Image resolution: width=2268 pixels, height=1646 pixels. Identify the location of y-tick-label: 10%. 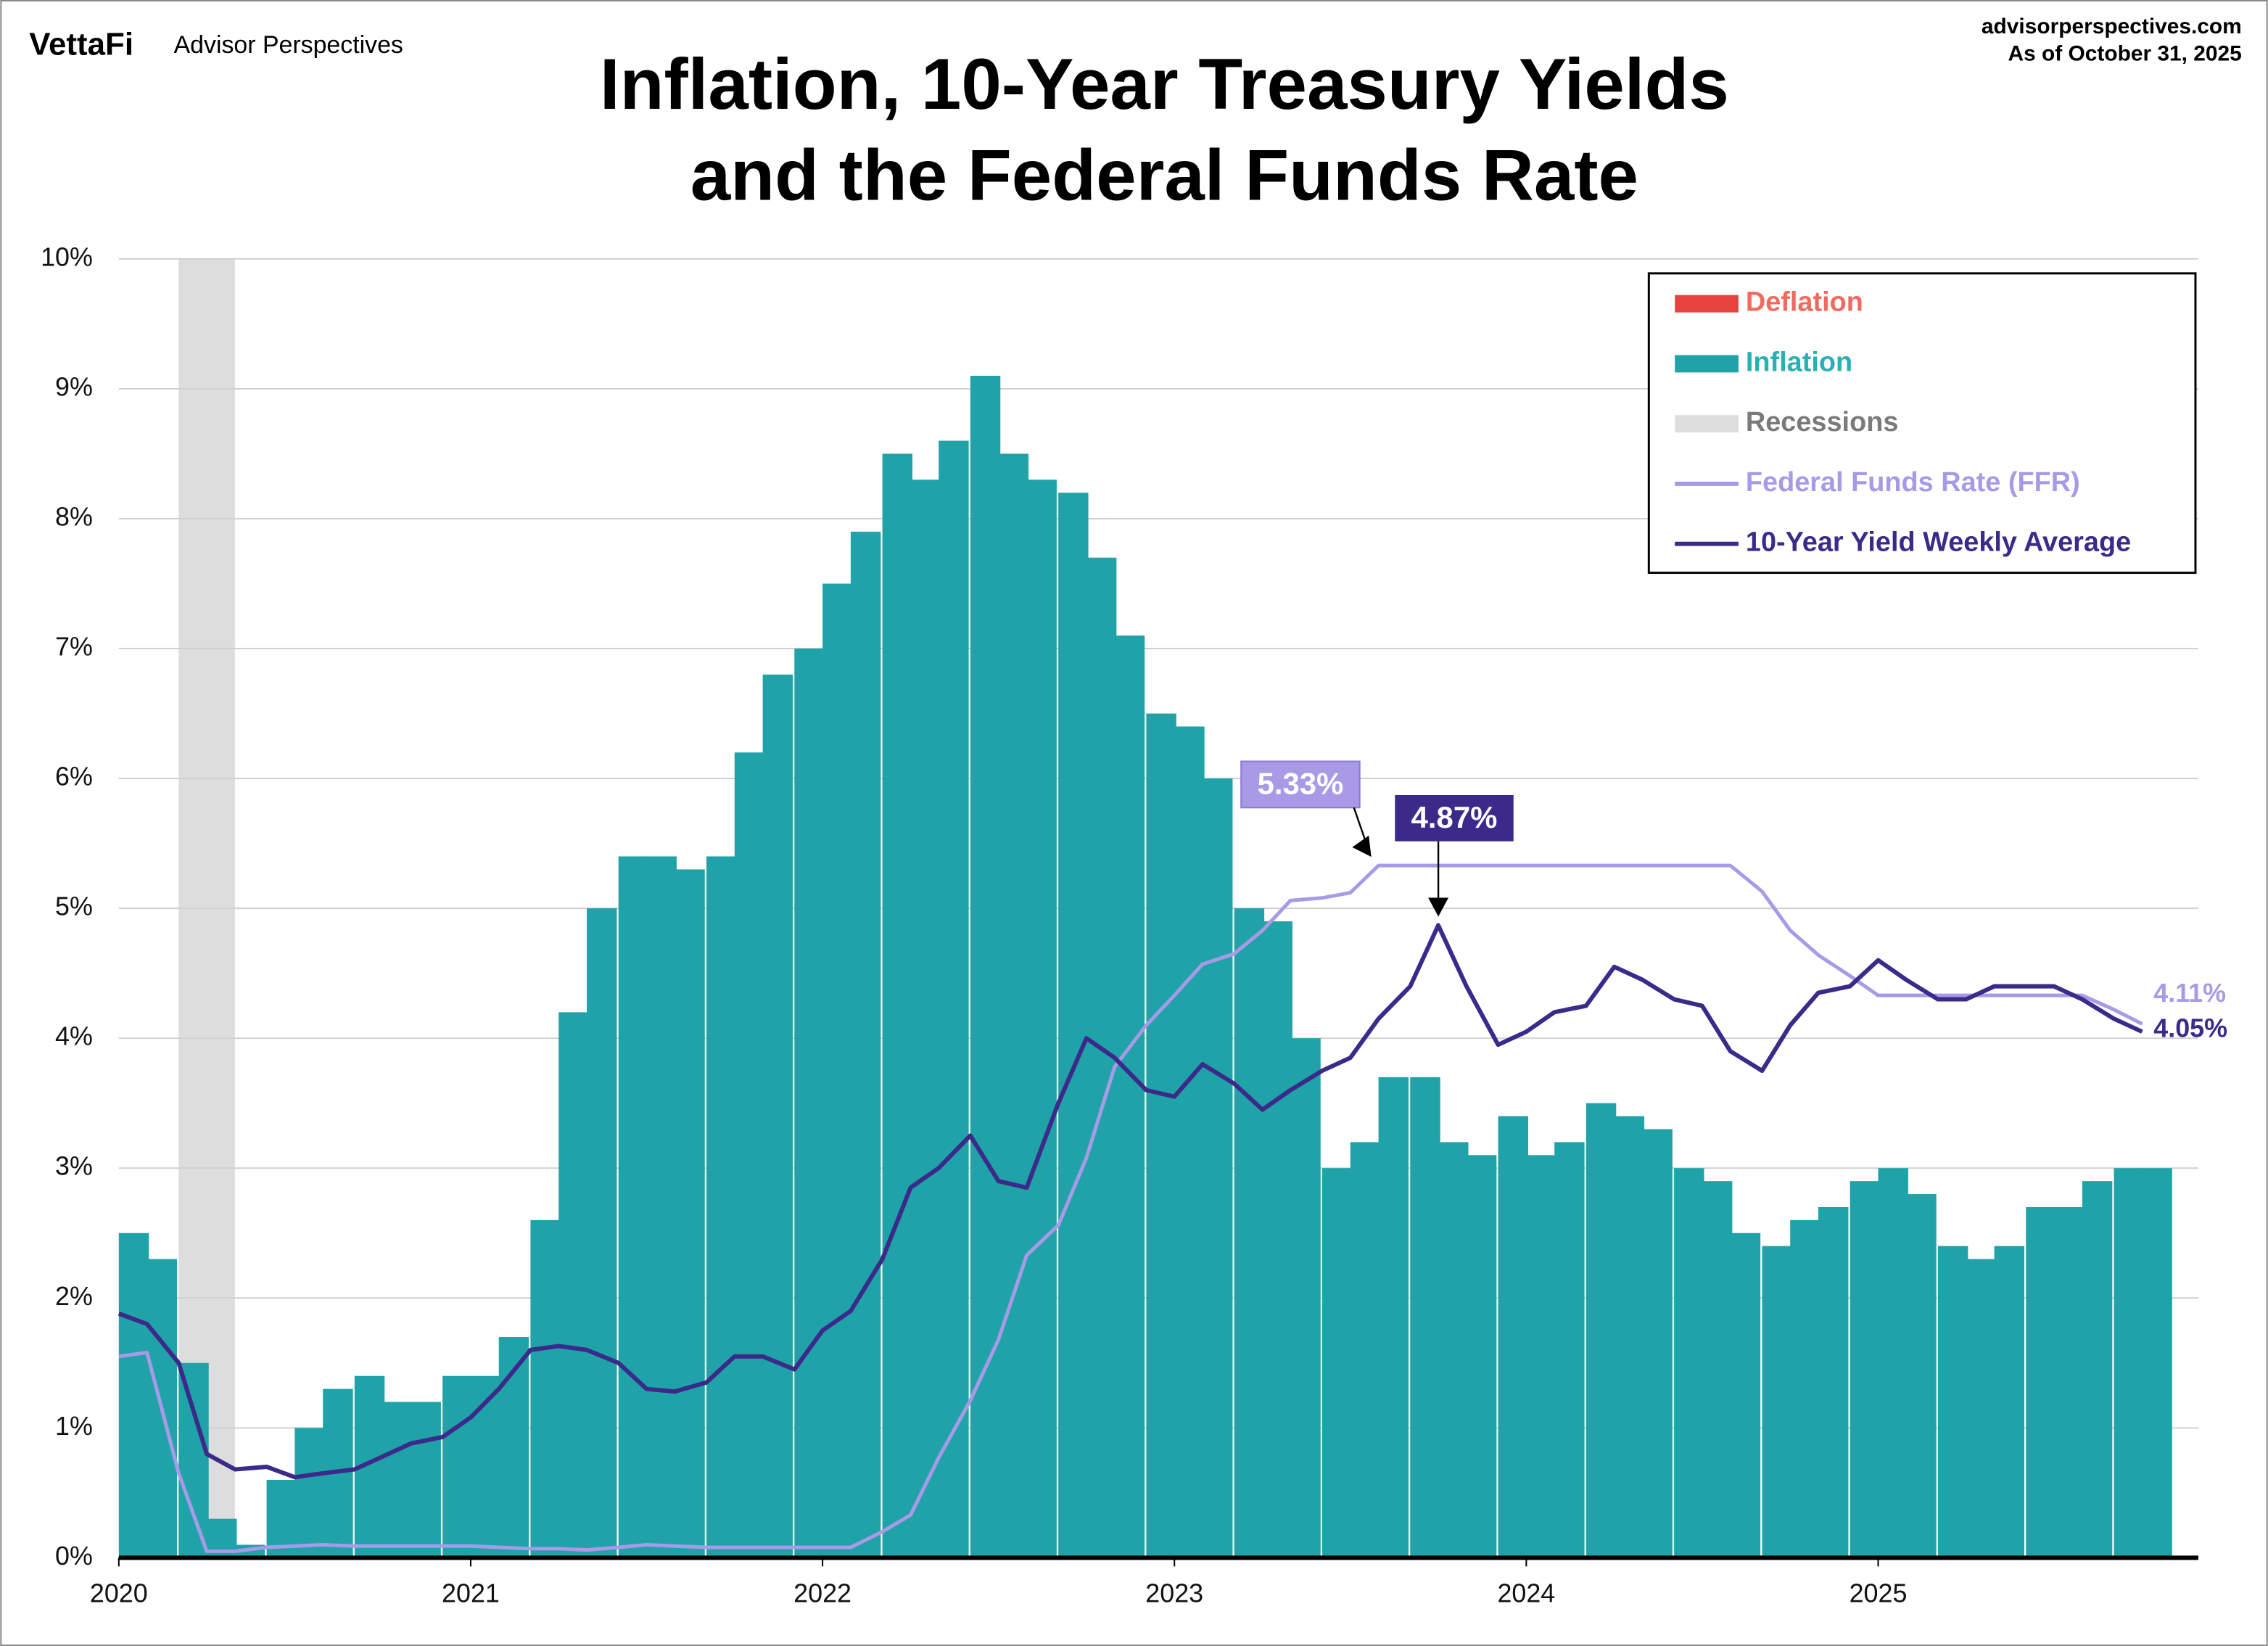
(67, 256).